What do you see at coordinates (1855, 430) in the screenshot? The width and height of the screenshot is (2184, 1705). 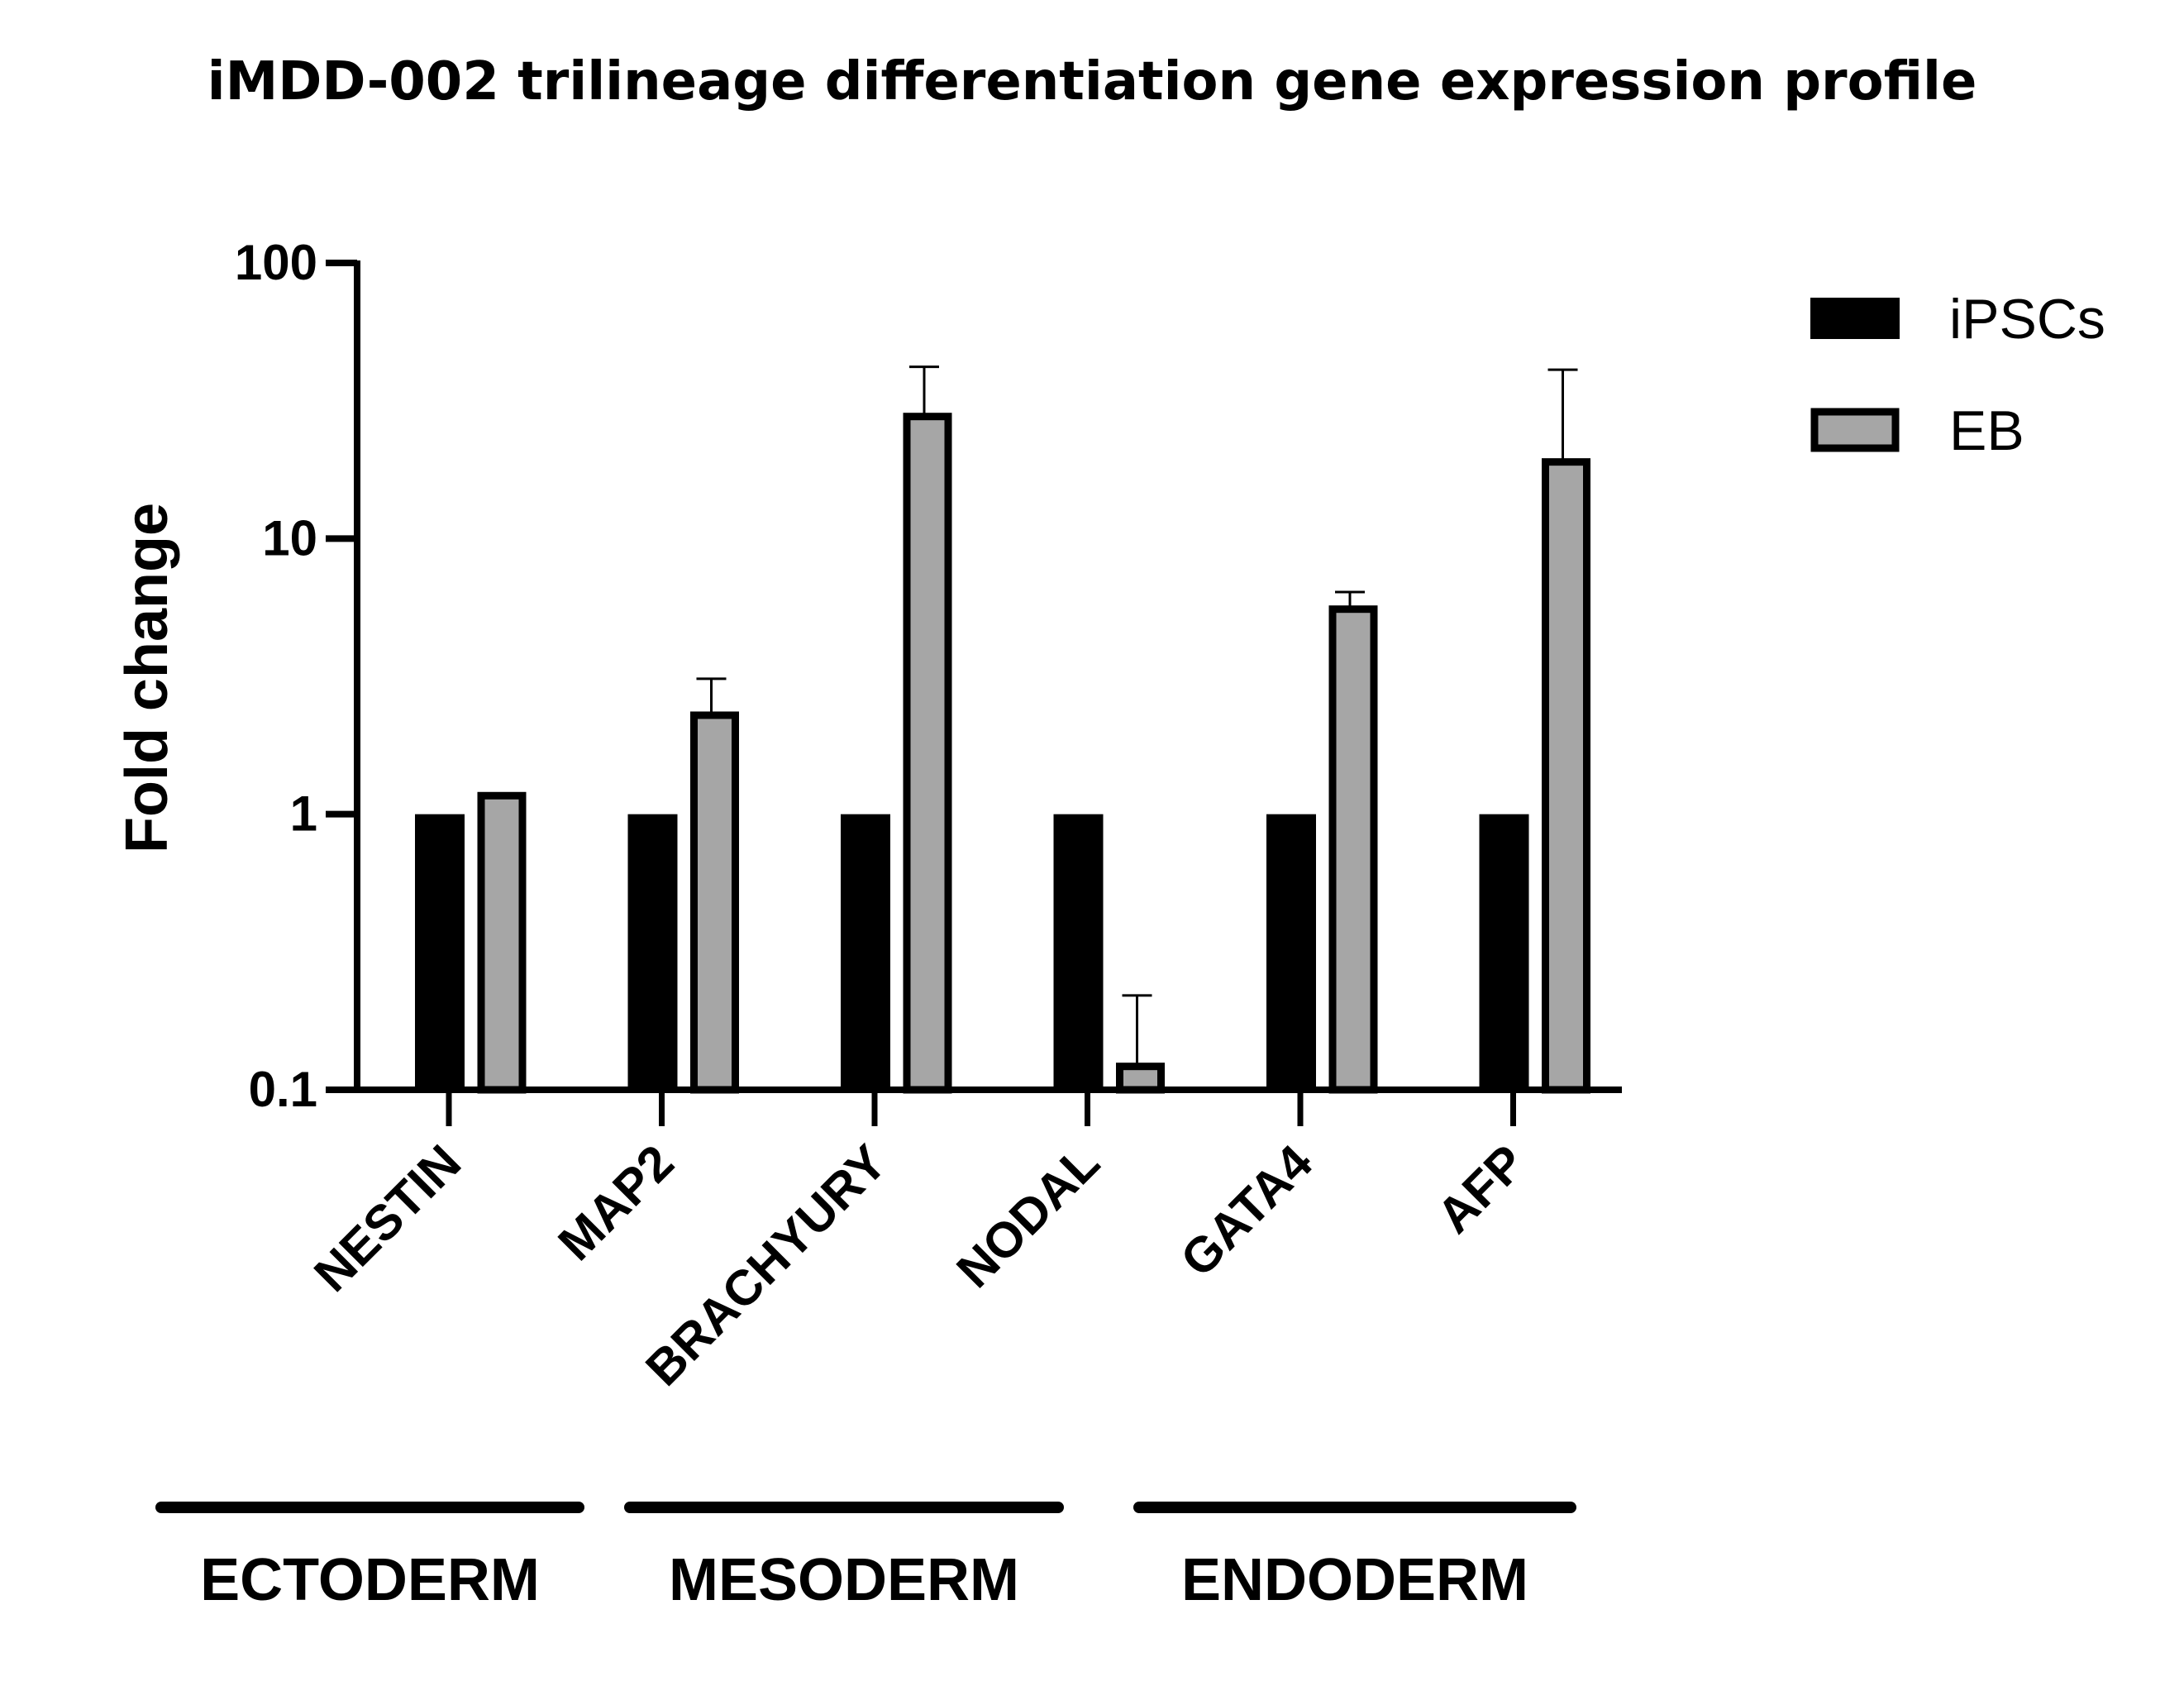 I see `legend-swatch-eb` at bounding box center [1855, 430].